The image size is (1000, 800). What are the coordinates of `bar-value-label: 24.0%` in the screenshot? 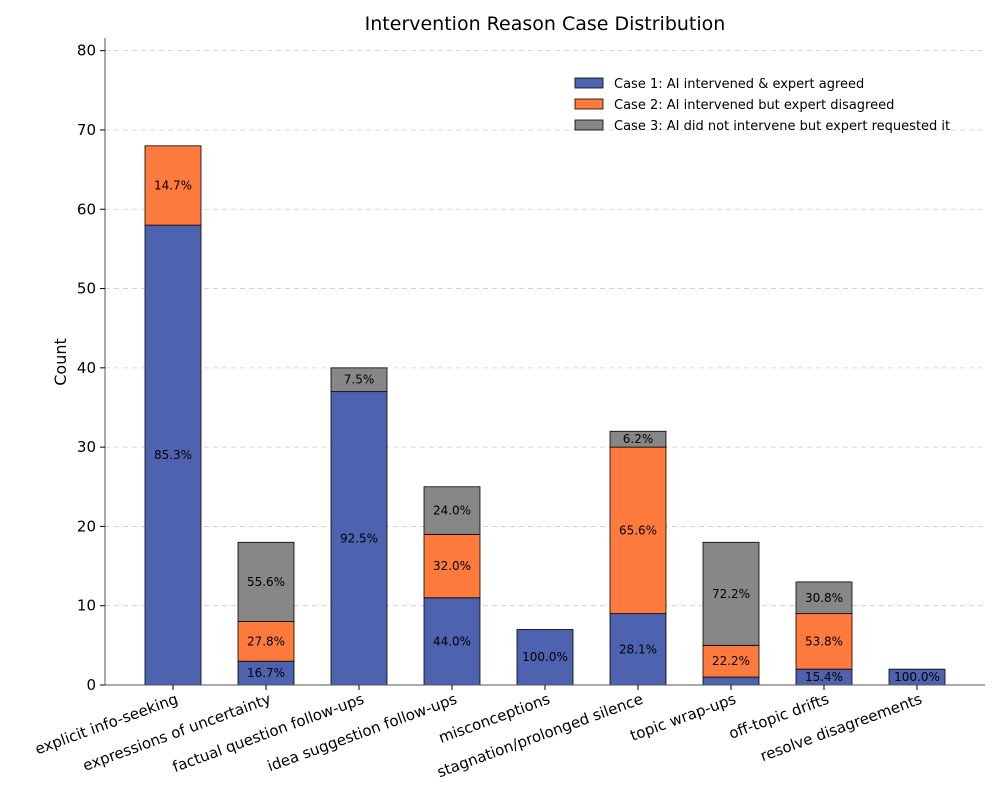 It's located at (452, 511).